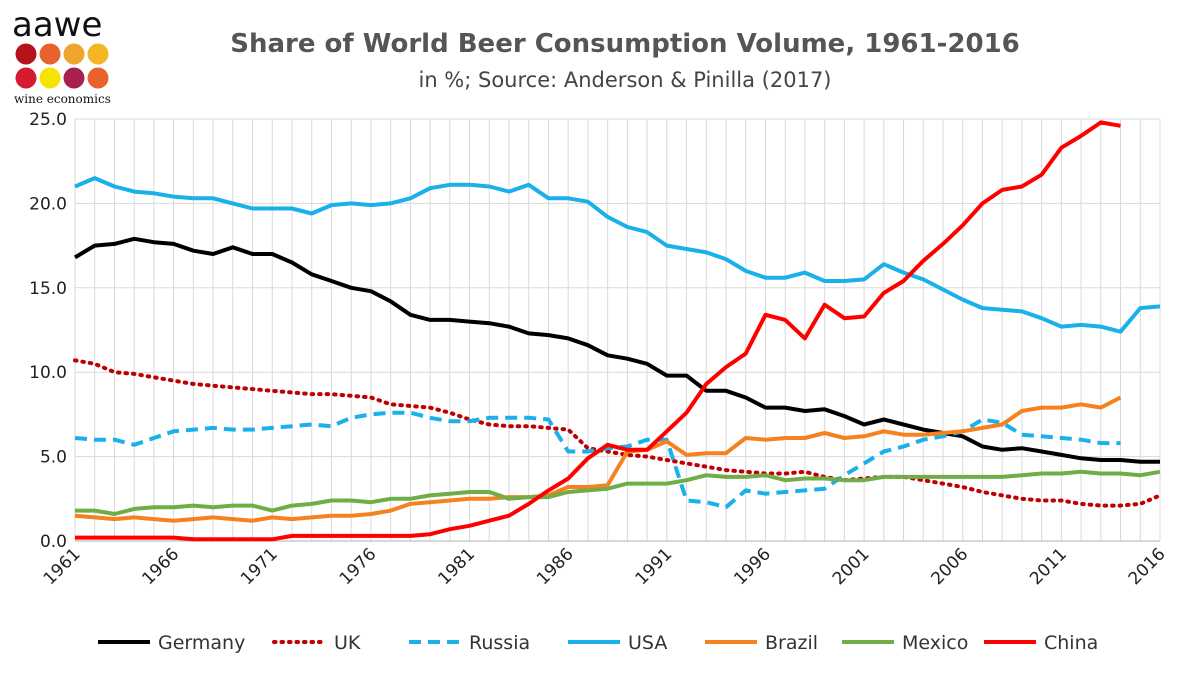 The width and height of the screenshot is (1187, 677). Describe the element at coordinates (57, 25) in the screenshot. I see `logo-wordmark: aawe` at that location.